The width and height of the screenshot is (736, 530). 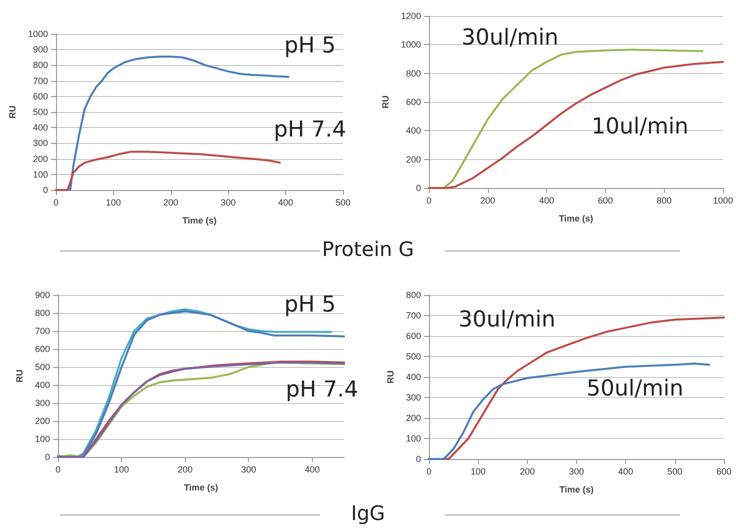 What do you see at coordinates (368, 249) in the screenshot?
I see `text: Protein G` at bounding box center [368, 249].